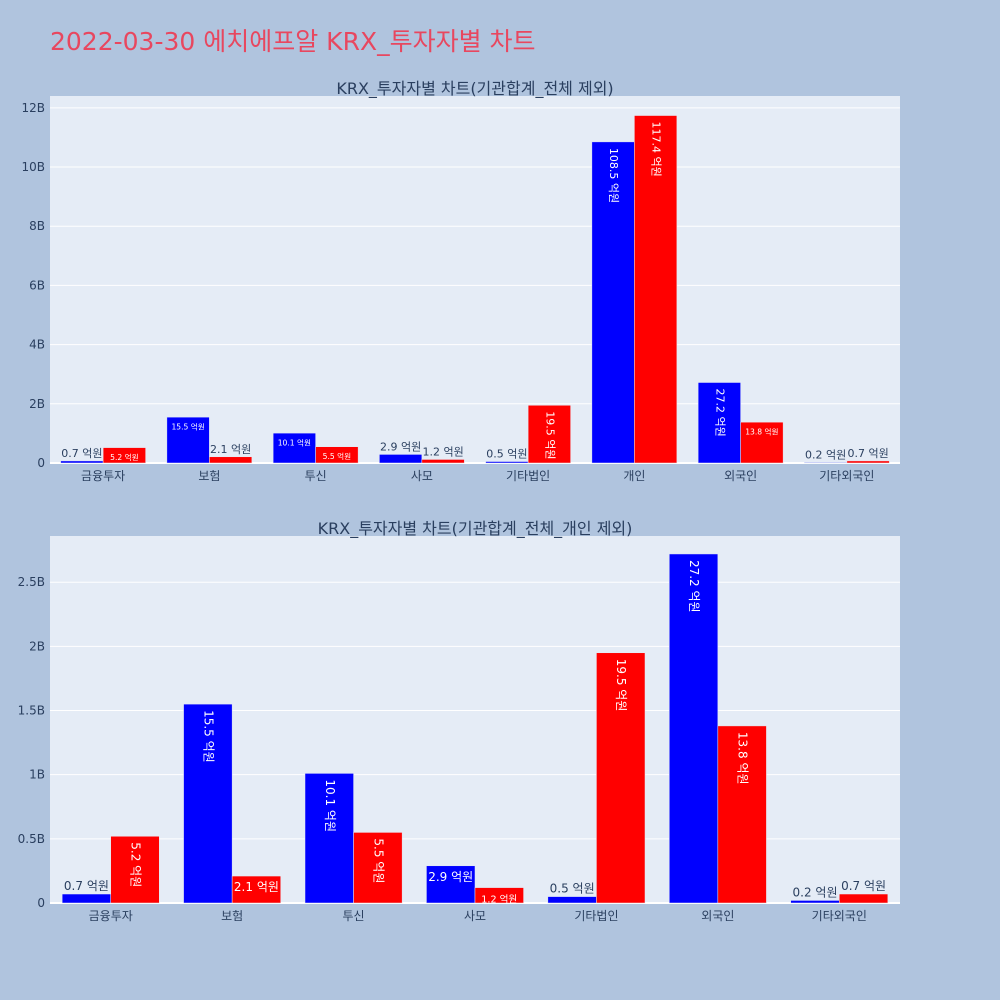 The width and height of the screenshot is (1000, 1000). I want to click on page-title: 2022-03-30 에치에프알 KRX_투자자별 차트, so click(293, 41).